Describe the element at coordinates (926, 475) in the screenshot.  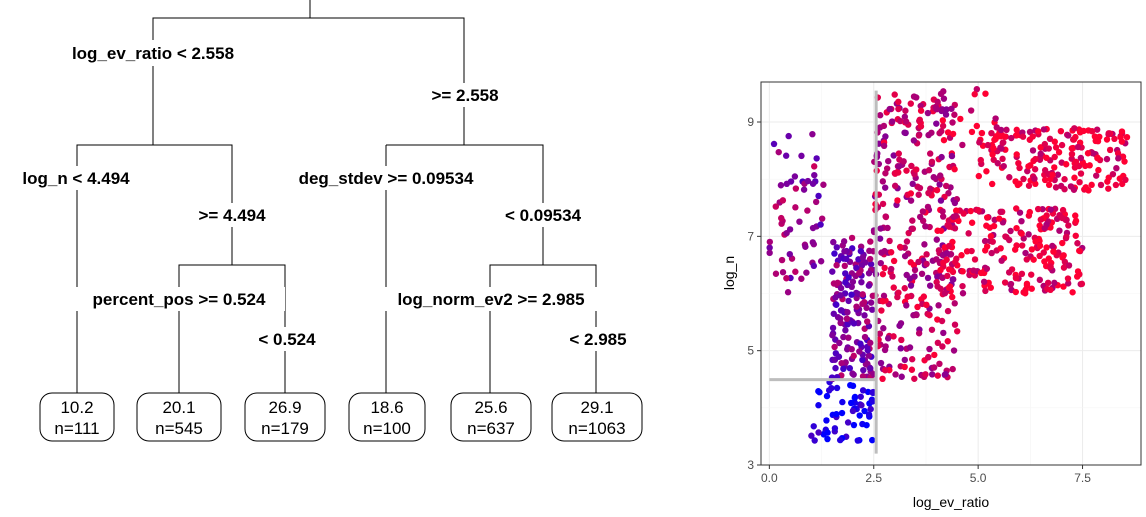
I see `x-axis-ticks: 0.0 2.5 5.0 7.5` at that location.